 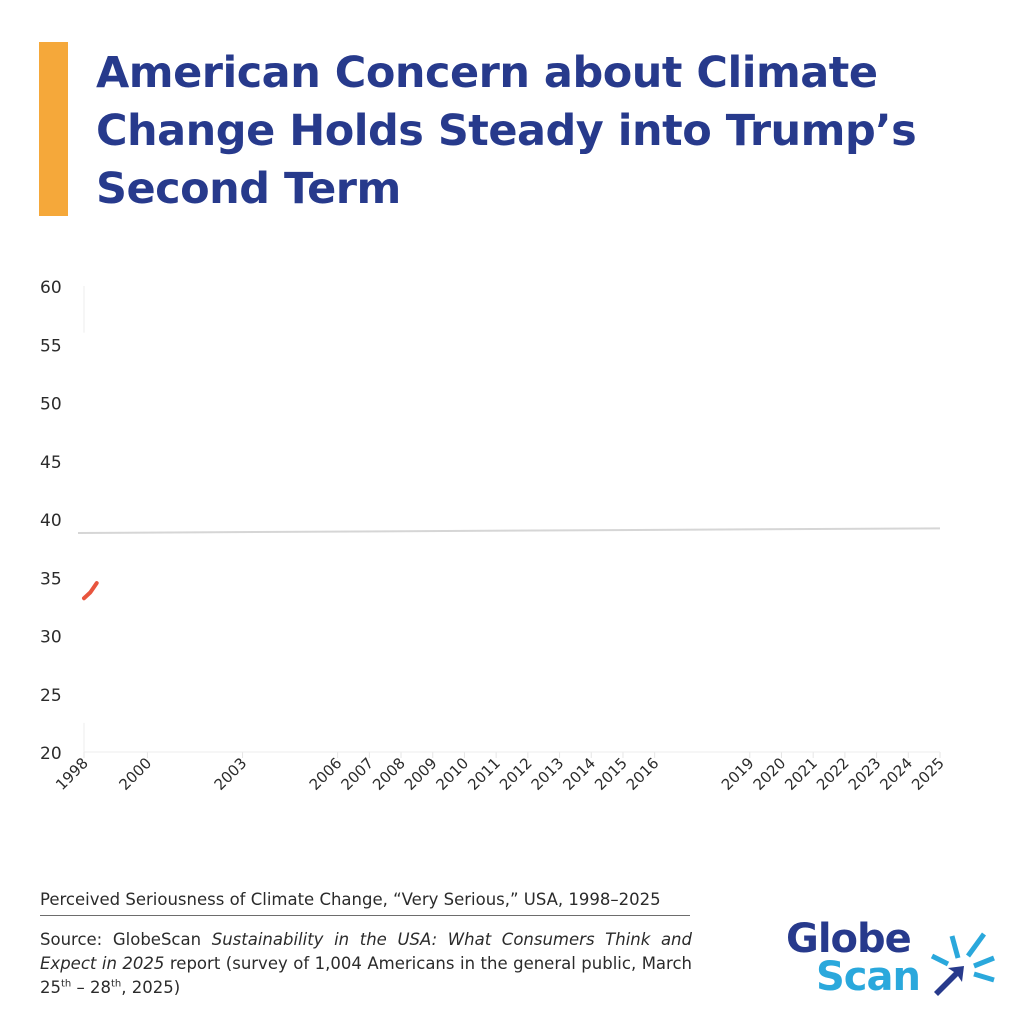 I want to click on x-tick-label: 2016, so click(x=643, y=774).